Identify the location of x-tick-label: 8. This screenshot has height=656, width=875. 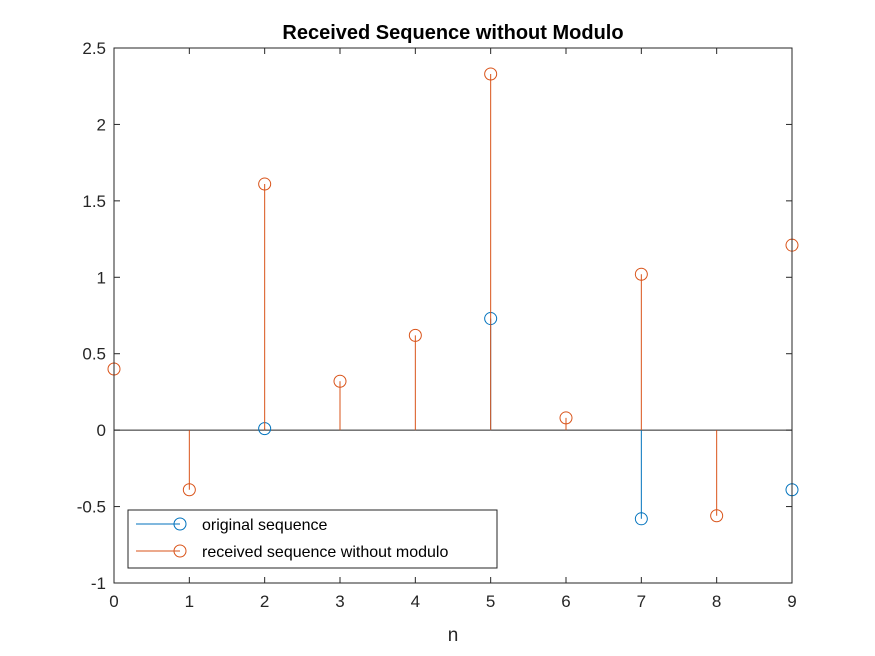
(716, 601).